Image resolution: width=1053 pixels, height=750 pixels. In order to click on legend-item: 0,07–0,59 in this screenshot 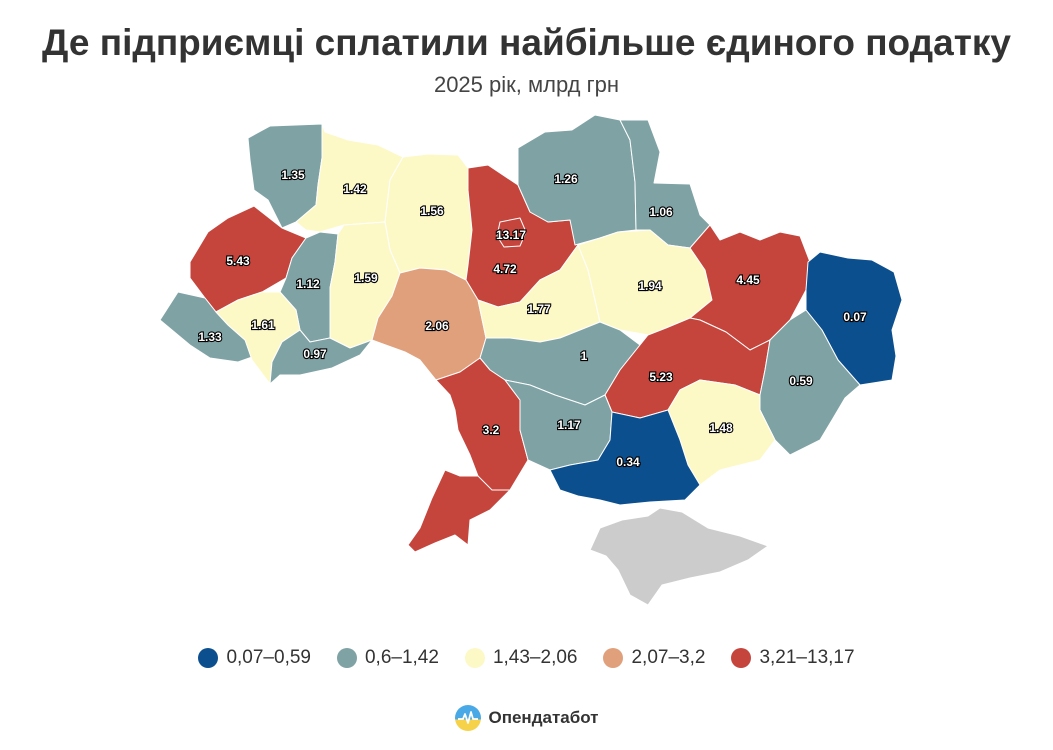, I will do `click(254, 658)`.